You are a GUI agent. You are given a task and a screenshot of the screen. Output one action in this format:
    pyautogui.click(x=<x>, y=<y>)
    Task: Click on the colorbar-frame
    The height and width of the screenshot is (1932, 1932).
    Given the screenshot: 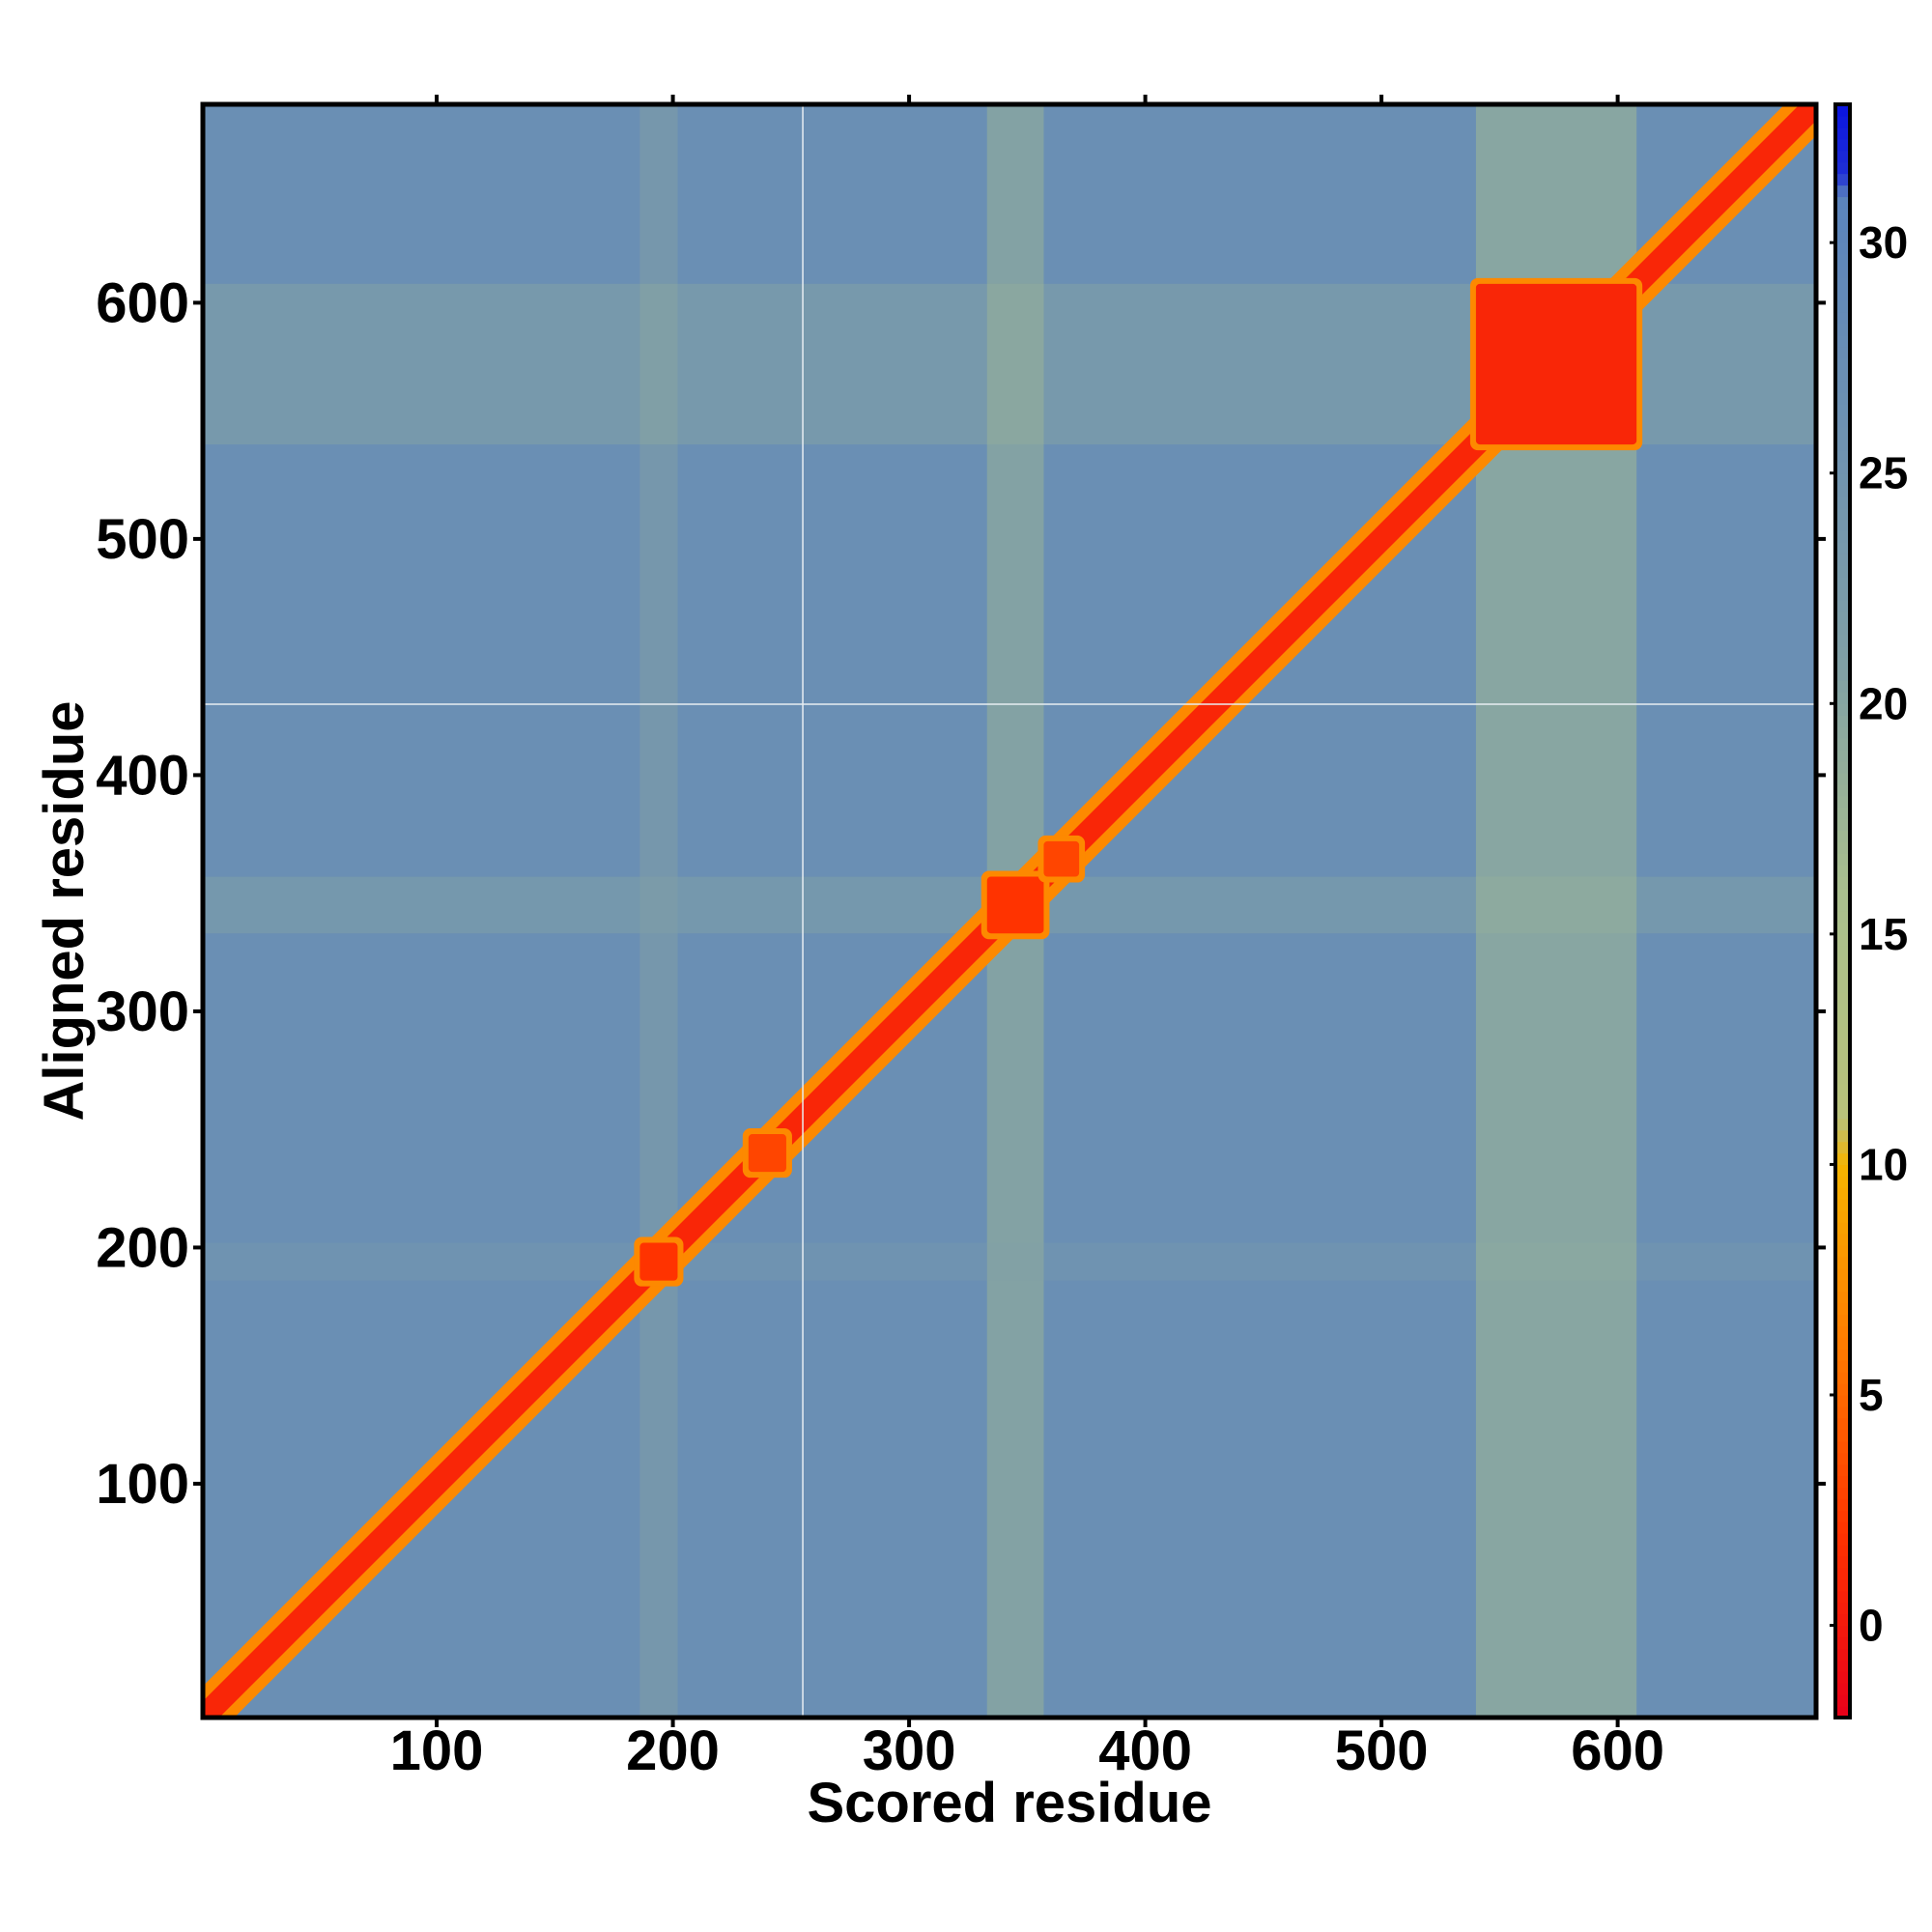 What is the action you would take?
    pyautogui.click(x=1842, y=910)
    